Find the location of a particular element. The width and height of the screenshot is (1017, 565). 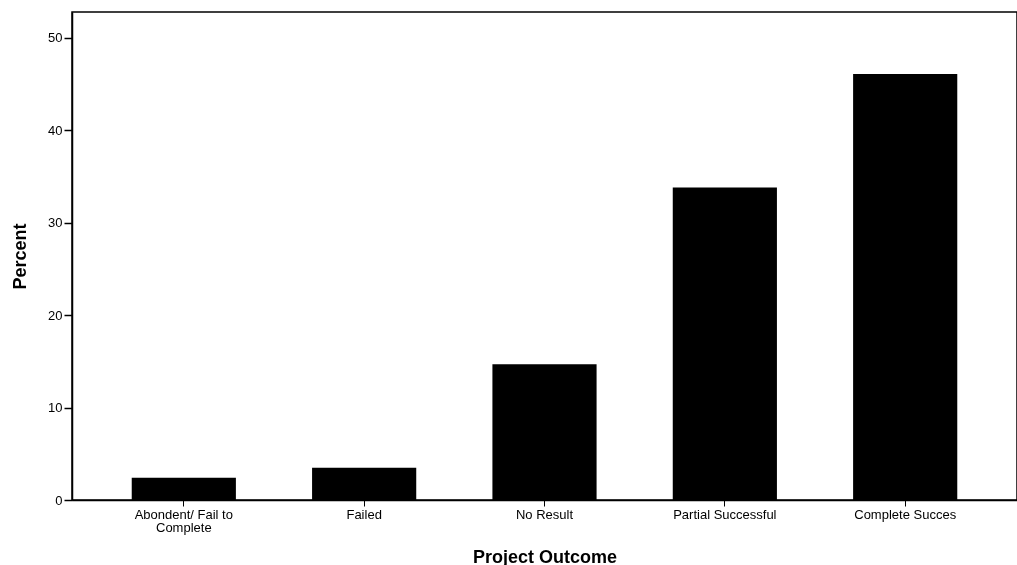

y-tick-label: 20 is located at coordinates (55, 315).